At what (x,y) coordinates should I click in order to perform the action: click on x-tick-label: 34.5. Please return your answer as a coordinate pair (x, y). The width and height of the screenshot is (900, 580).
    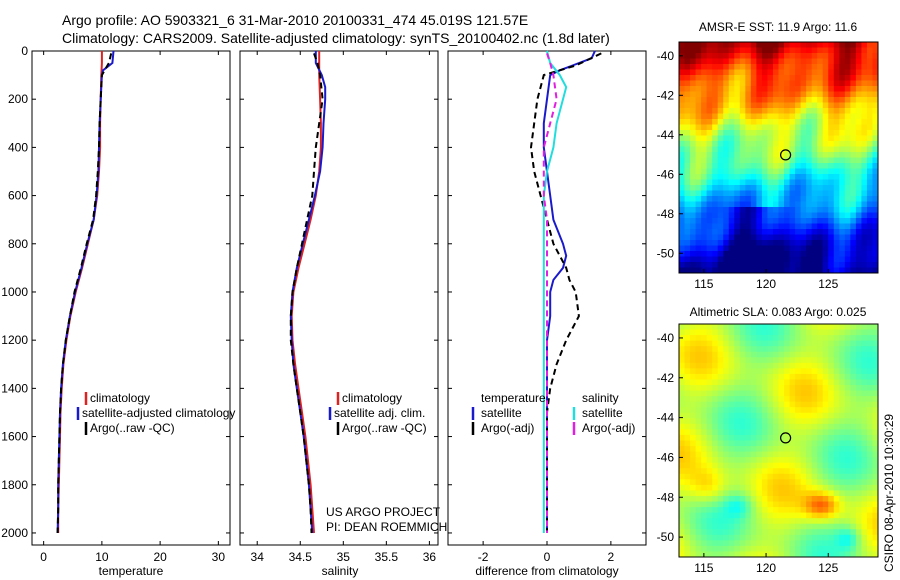
    Looking at the image, I should click on (301, 557).